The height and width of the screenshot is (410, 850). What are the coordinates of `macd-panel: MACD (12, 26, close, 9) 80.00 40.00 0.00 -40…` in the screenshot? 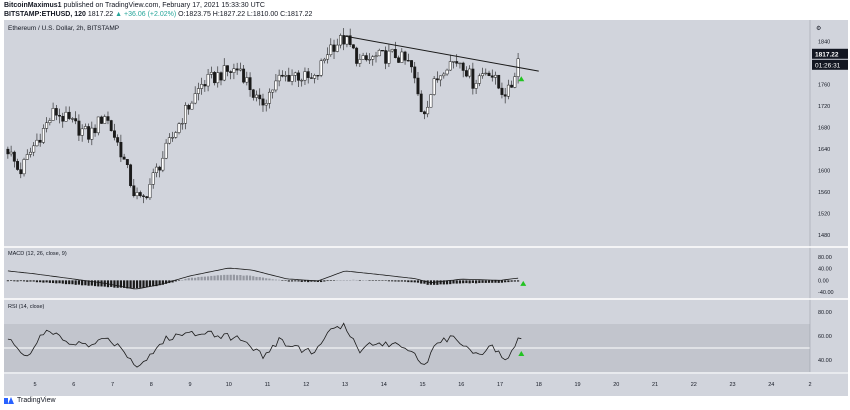 It's located at (420, 273).